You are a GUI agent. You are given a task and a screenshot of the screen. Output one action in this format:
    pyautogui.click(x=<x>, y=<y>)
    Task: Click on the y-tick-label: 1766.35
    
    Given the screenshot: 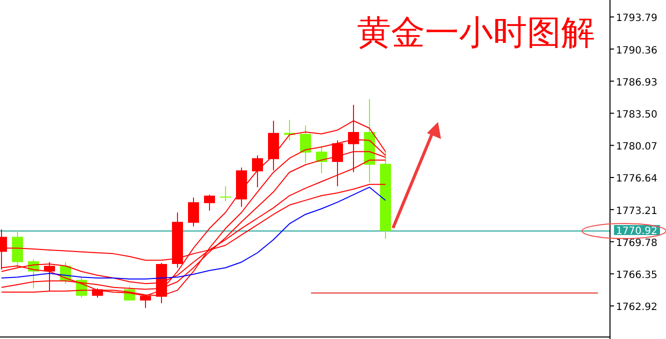 What is the action you would take?
    pyautogui.click(x=637, y=276)
    